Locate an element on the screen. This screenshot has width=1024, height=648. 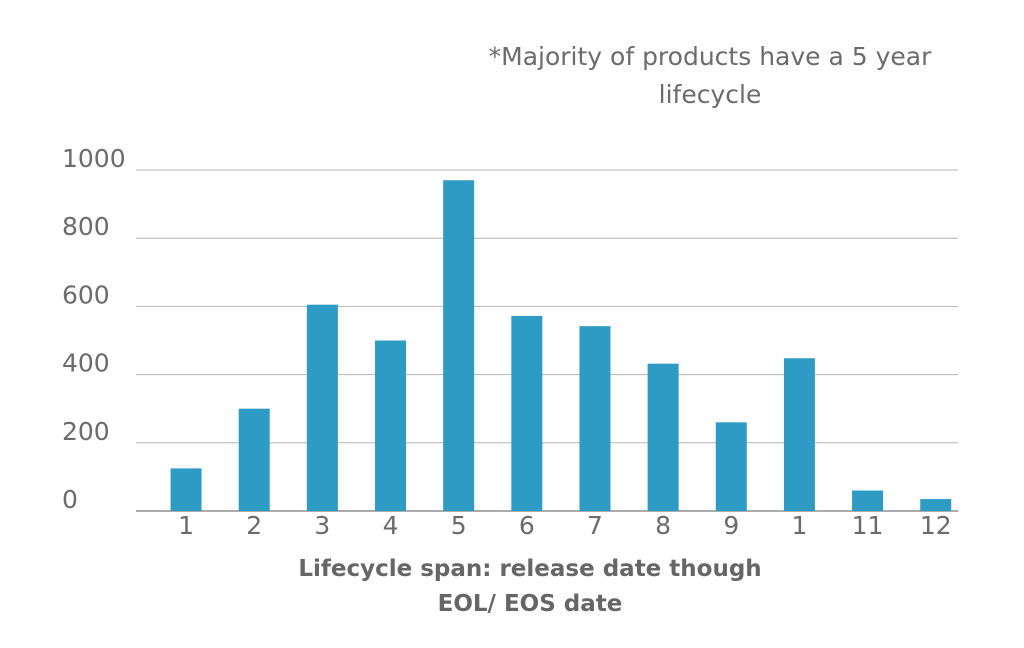
x-axis-label-line-1: Lifecycle span: release date though is located at coordinates (530, 569).